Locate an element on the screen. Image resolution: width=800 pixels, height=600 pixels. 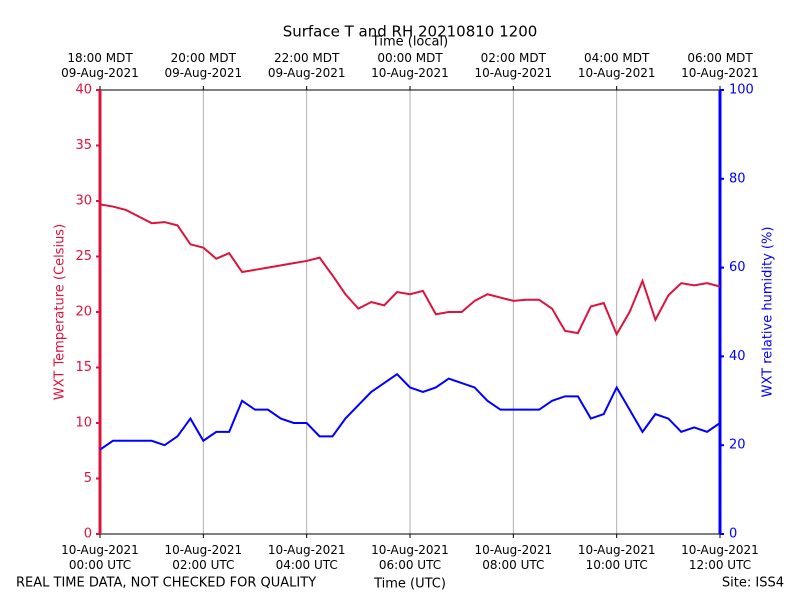
y2-tick-label: 80 is located at coordinates (737, 178).